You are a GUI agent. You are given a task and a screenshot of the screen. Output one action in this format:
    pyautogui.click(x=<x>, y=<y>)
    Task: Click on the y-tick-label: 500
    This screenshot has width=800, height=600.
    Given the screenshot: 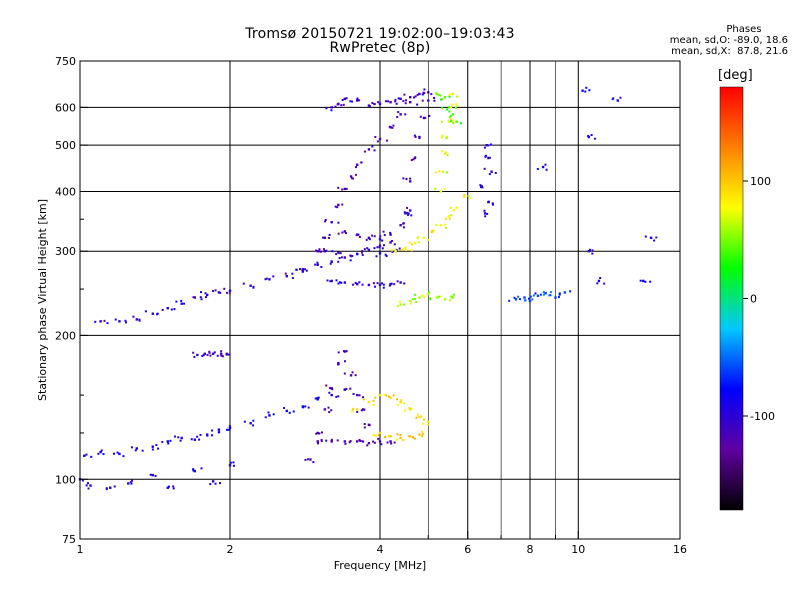 What is the action you would take?
    pyautogui.click(x=65, y=145)
    